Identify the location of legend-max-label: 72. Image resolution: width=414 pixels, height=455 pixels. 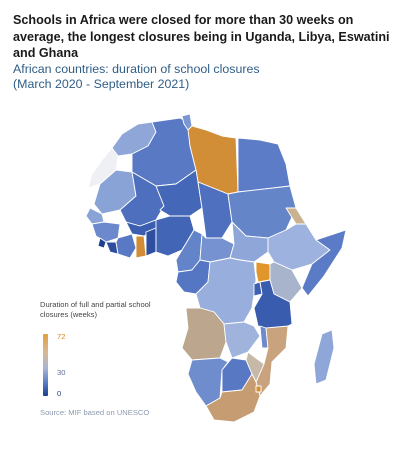
(61, 336).